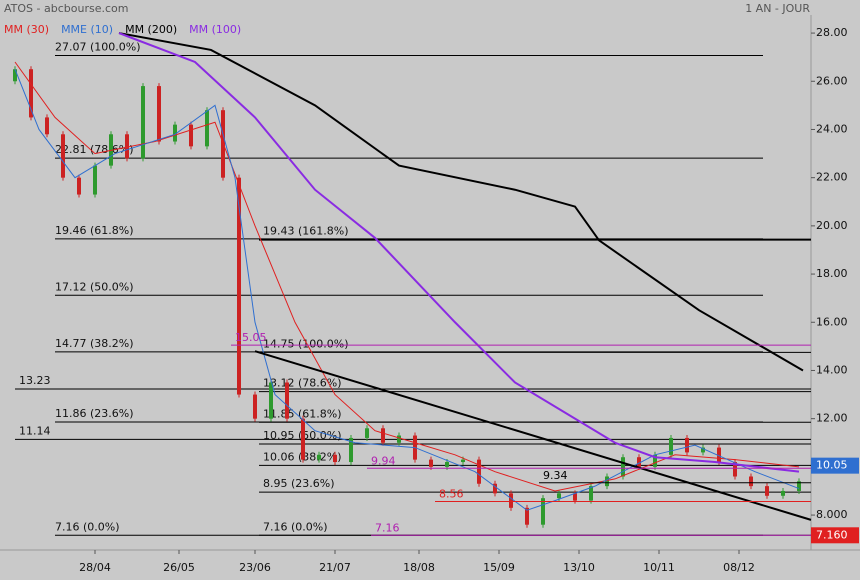 The width and height of the screenshot is (860, 580). I want to click on value-box-label: 10.05, so click(832, 465).